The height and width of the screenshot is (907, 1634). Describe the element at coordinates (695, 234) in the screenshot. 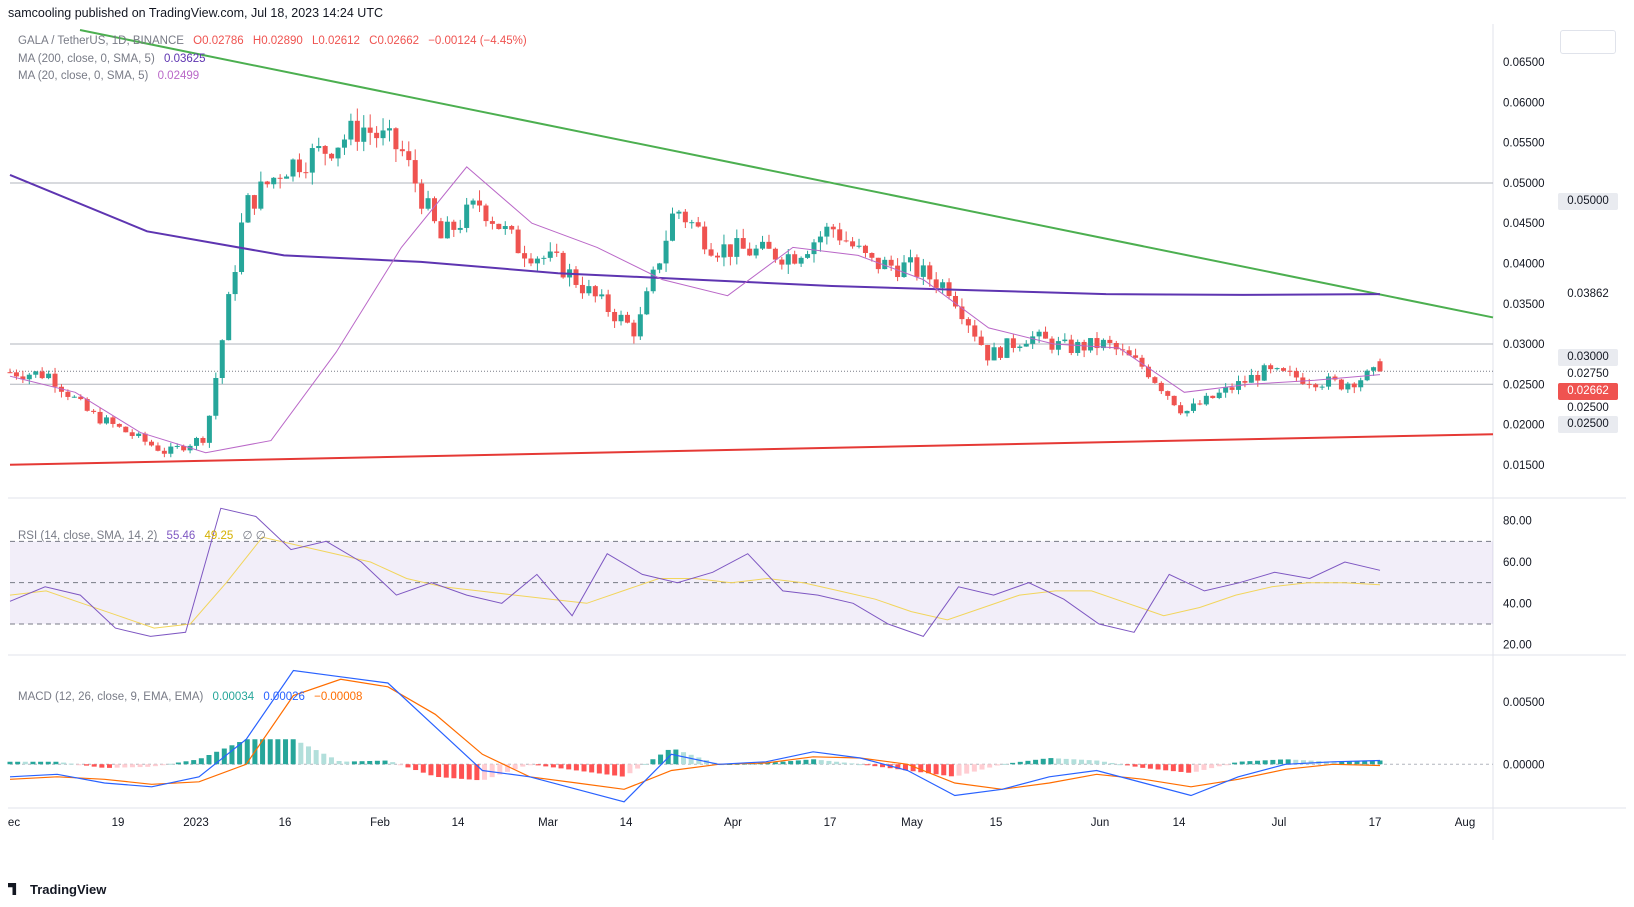

I see `ma200-line` at that location.